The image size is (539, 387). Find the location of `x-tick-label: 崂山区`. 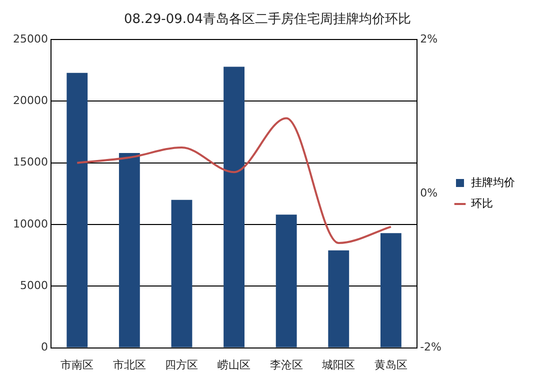

x-tick-label: 崂山区 is located at coordinates (234, 365).